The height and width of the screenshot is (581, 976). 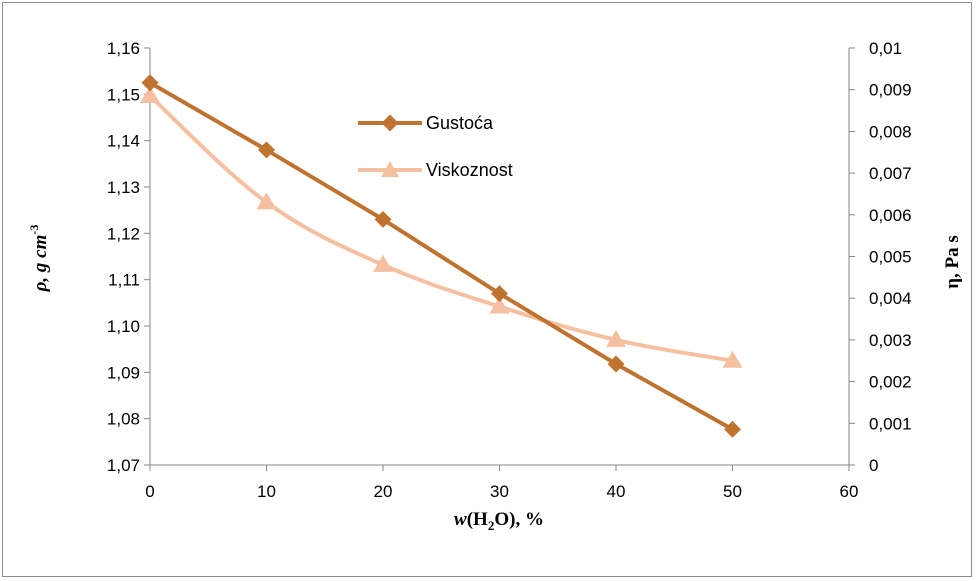 What do you see at coordinates (469, 170) in the screenshot?
I see `legend-label-viskoznost: Viskoznost` at bounding box center [469, 170].